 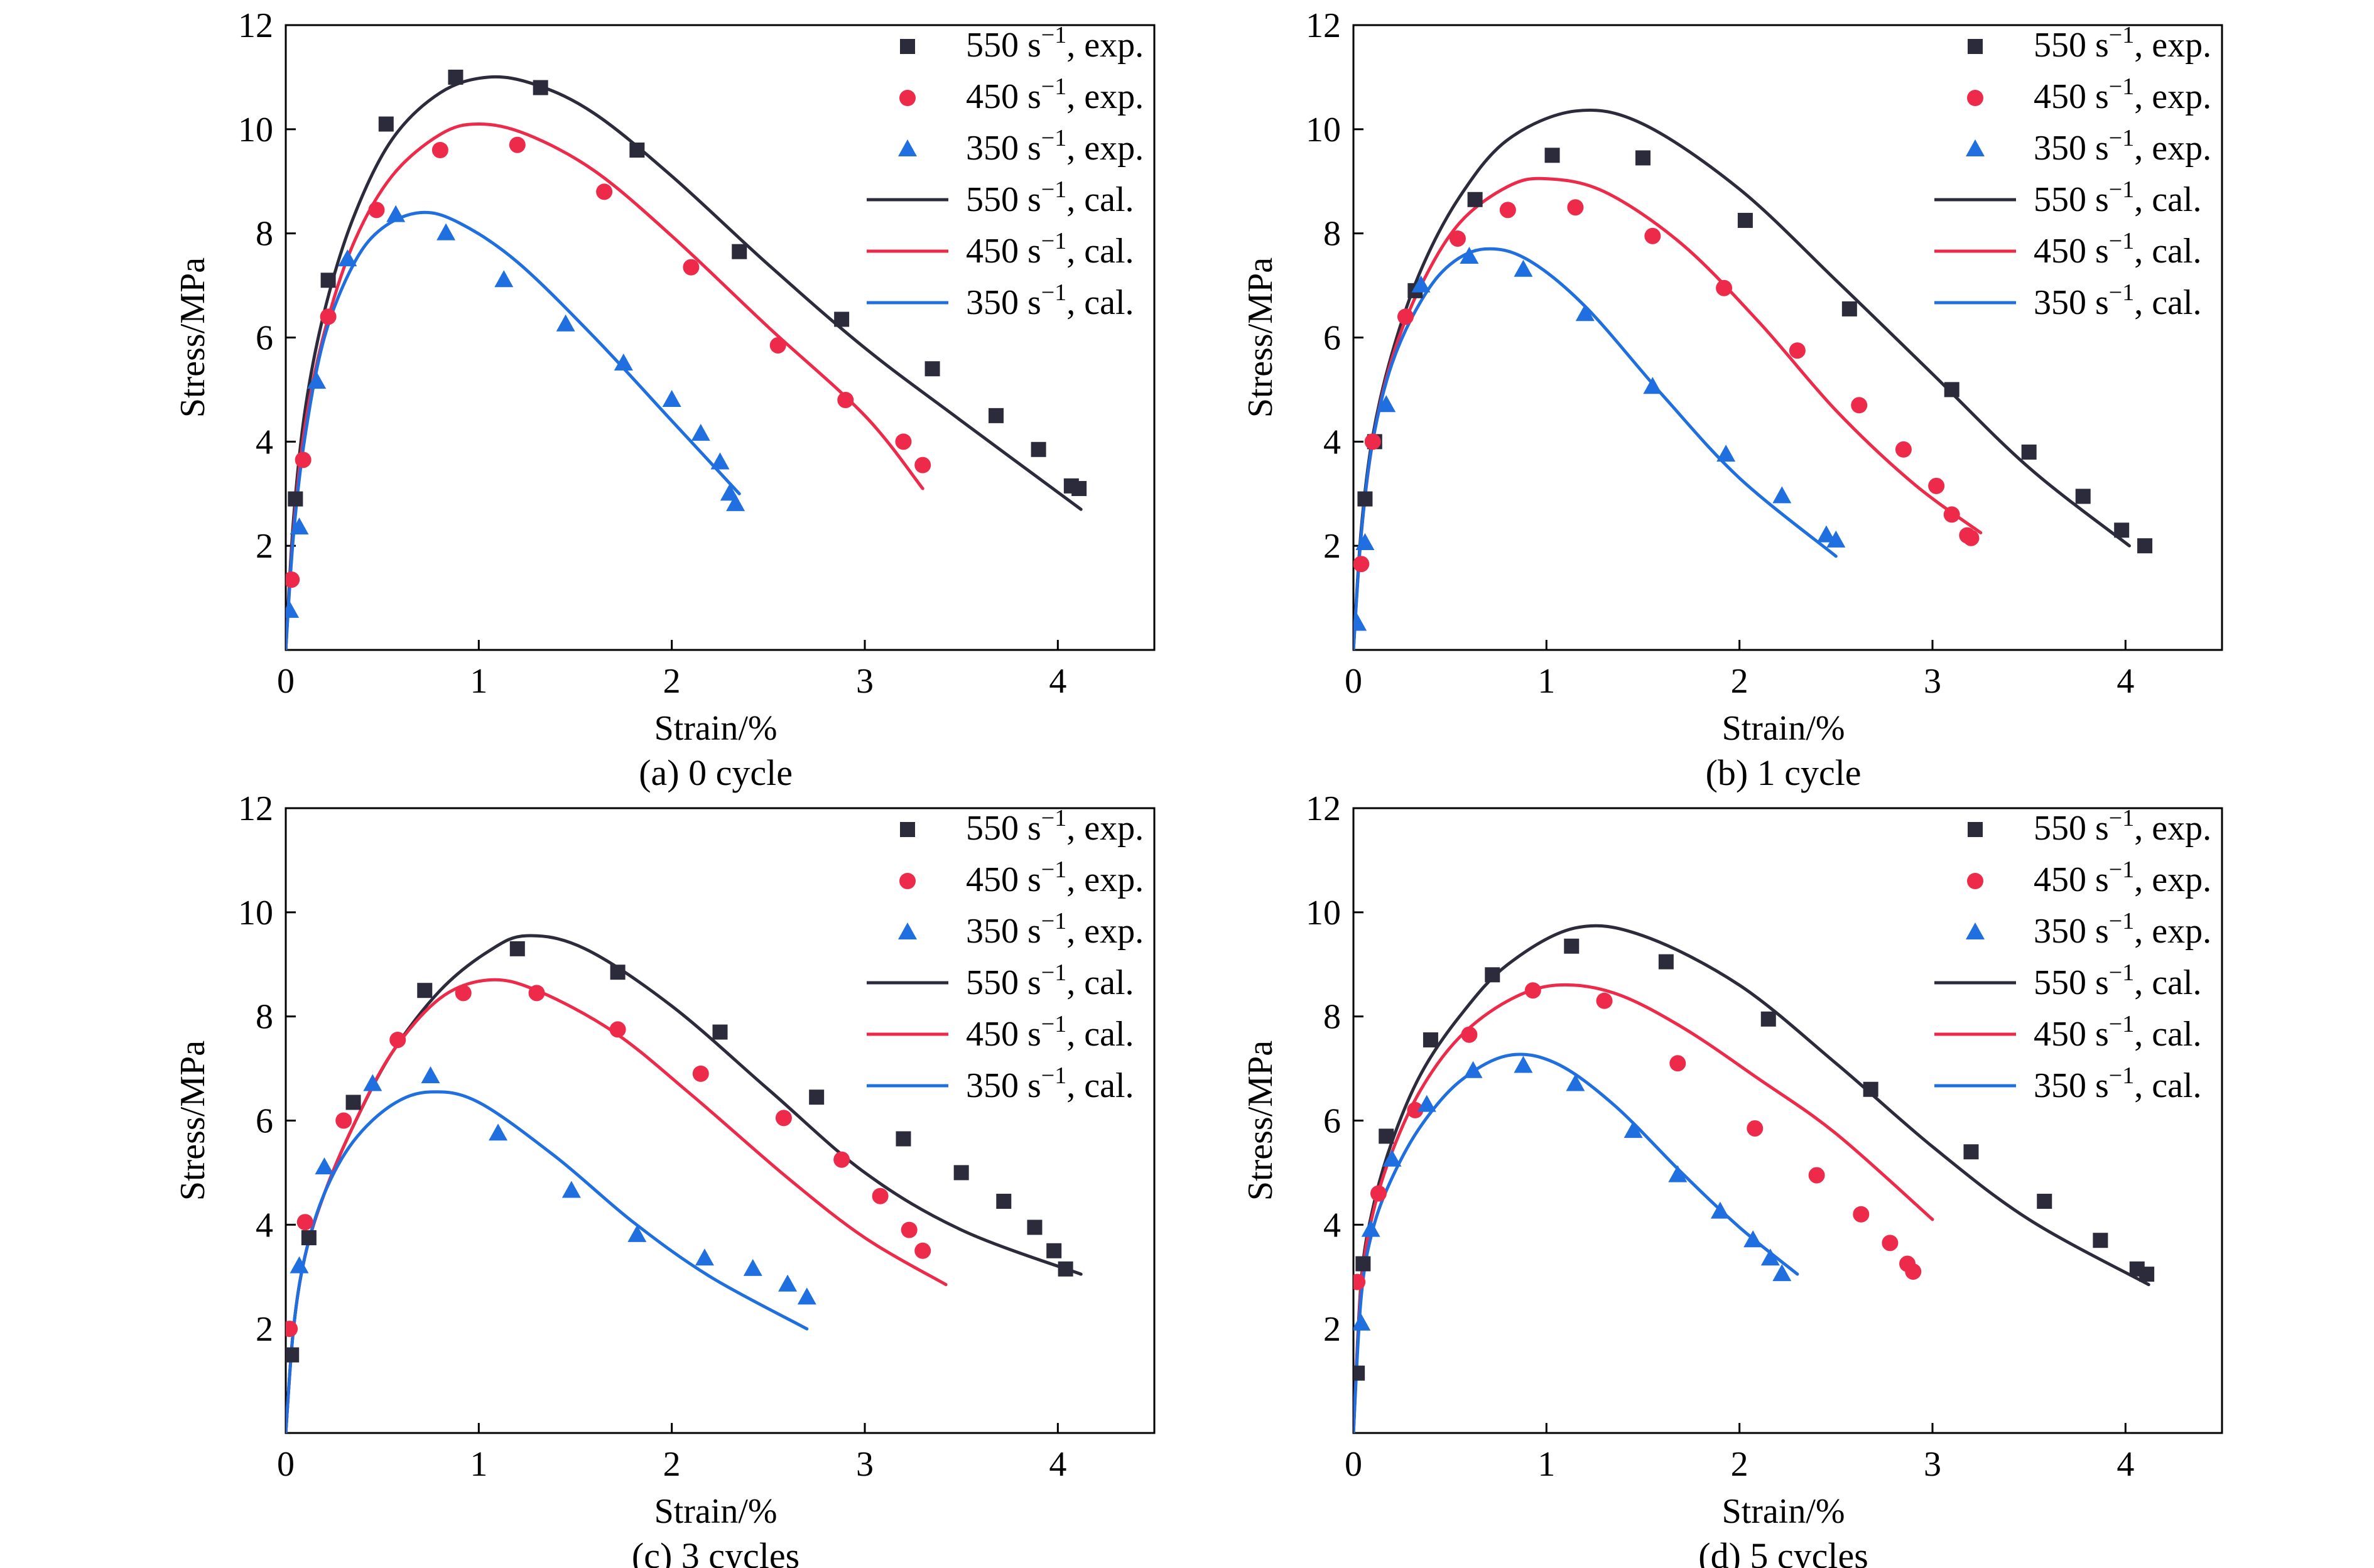 What do you see at coordinates (908, 147) in the screenshot?
I see `legend-marker-s350` at bounding box center [908, 147].